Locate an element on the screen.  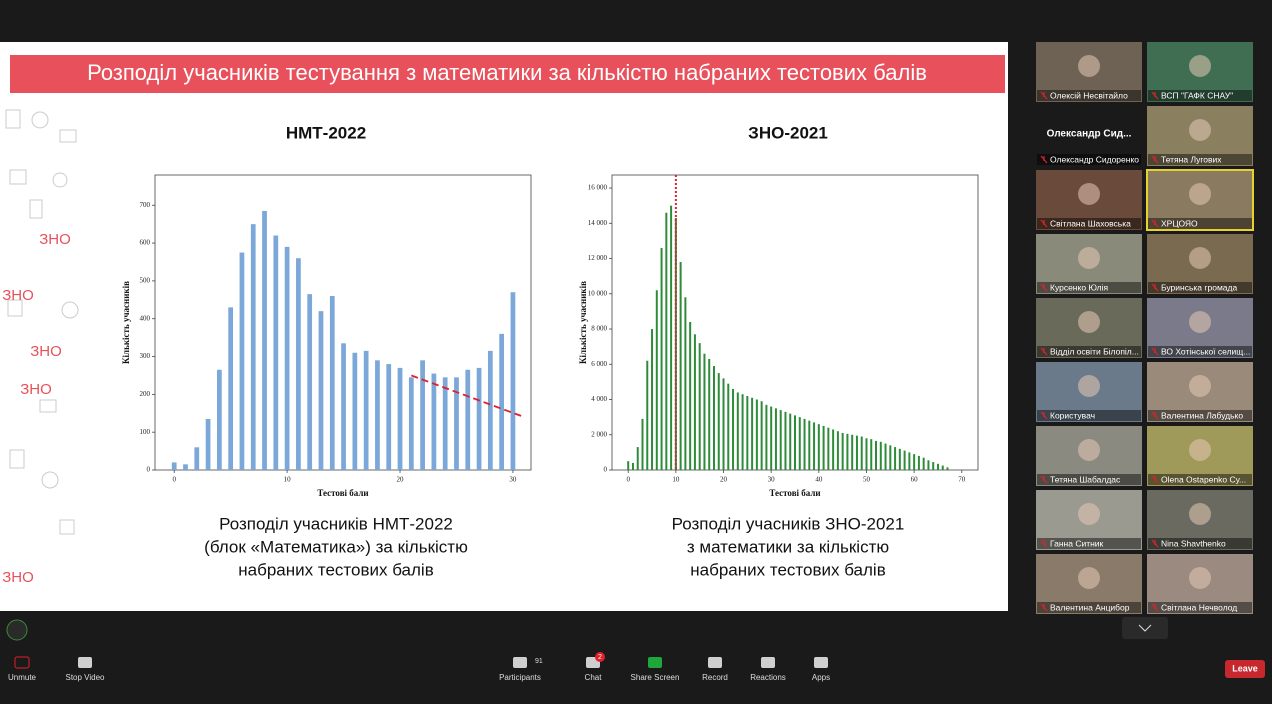
button-label: Stop Video is located at coordinates (86, 677).